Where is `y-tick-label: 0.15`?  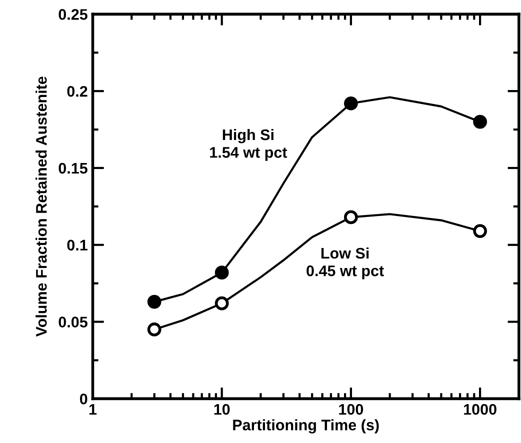 y-tick-label: 0.15 is located at coordinates (73, 168).